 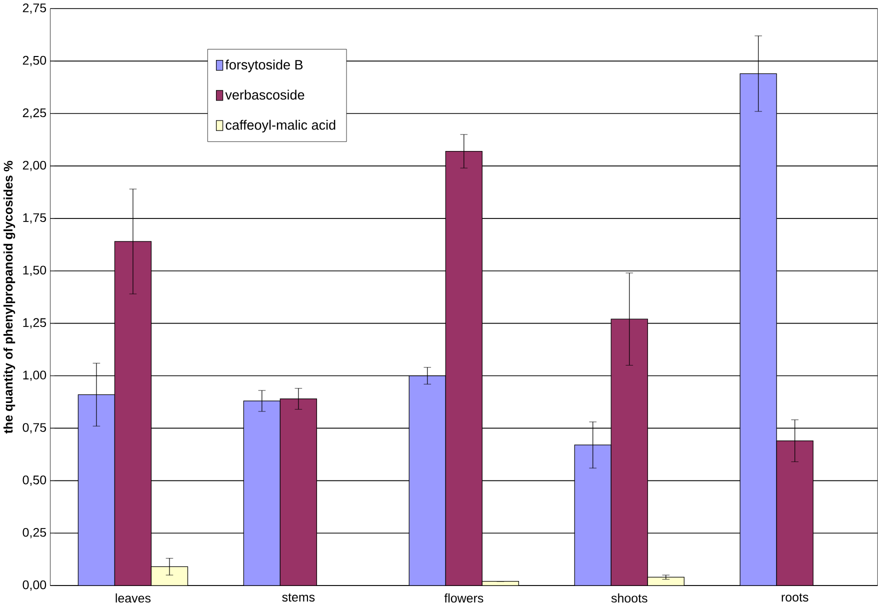 What do you see at coordinates (264, 95) in the screenshot?
I see `legend-label: verbascoside` at bounding box center [264, 95].